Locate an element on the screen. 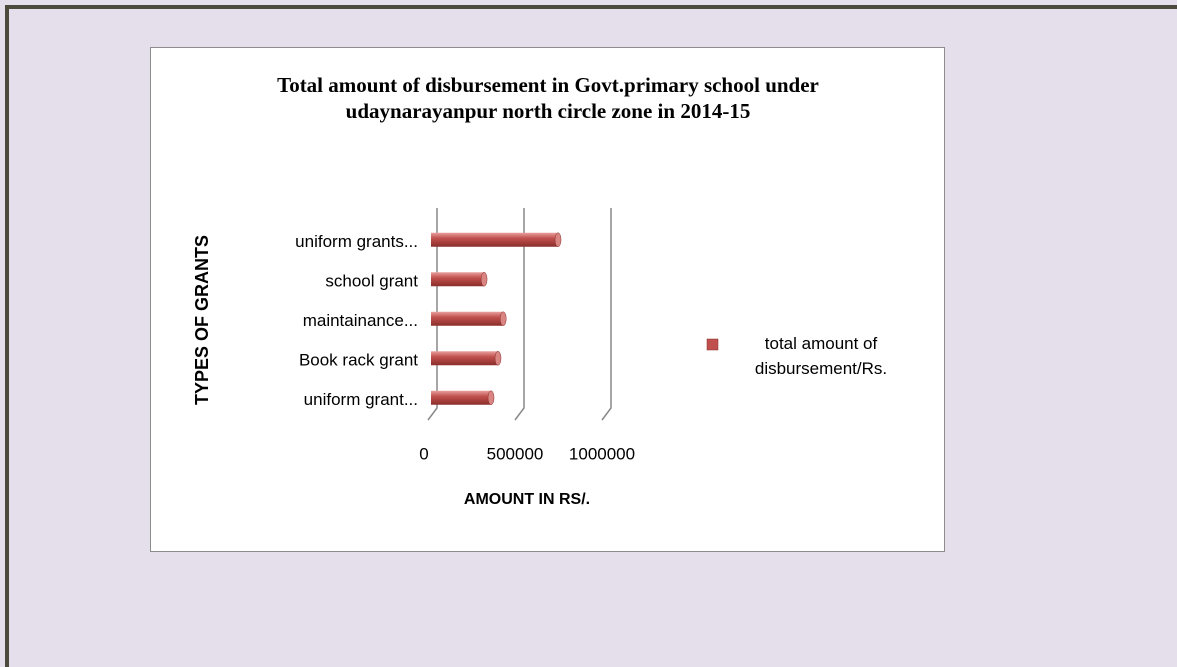 This screenshot has width=1177, height=667. legend-label: total amount of disbursement/Rs. is located at coordinates (821, 356).